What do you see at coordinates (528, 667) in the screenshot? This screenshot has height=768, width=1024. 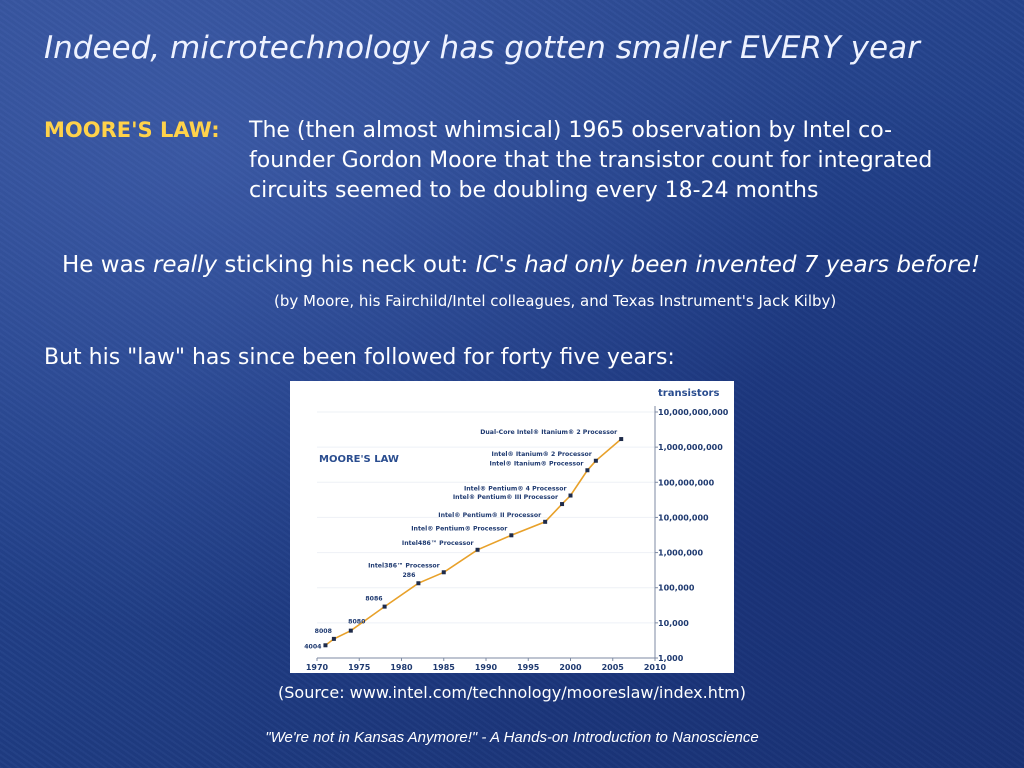 I see `x-tick-label: 1995` at bounding box center [528, 667].